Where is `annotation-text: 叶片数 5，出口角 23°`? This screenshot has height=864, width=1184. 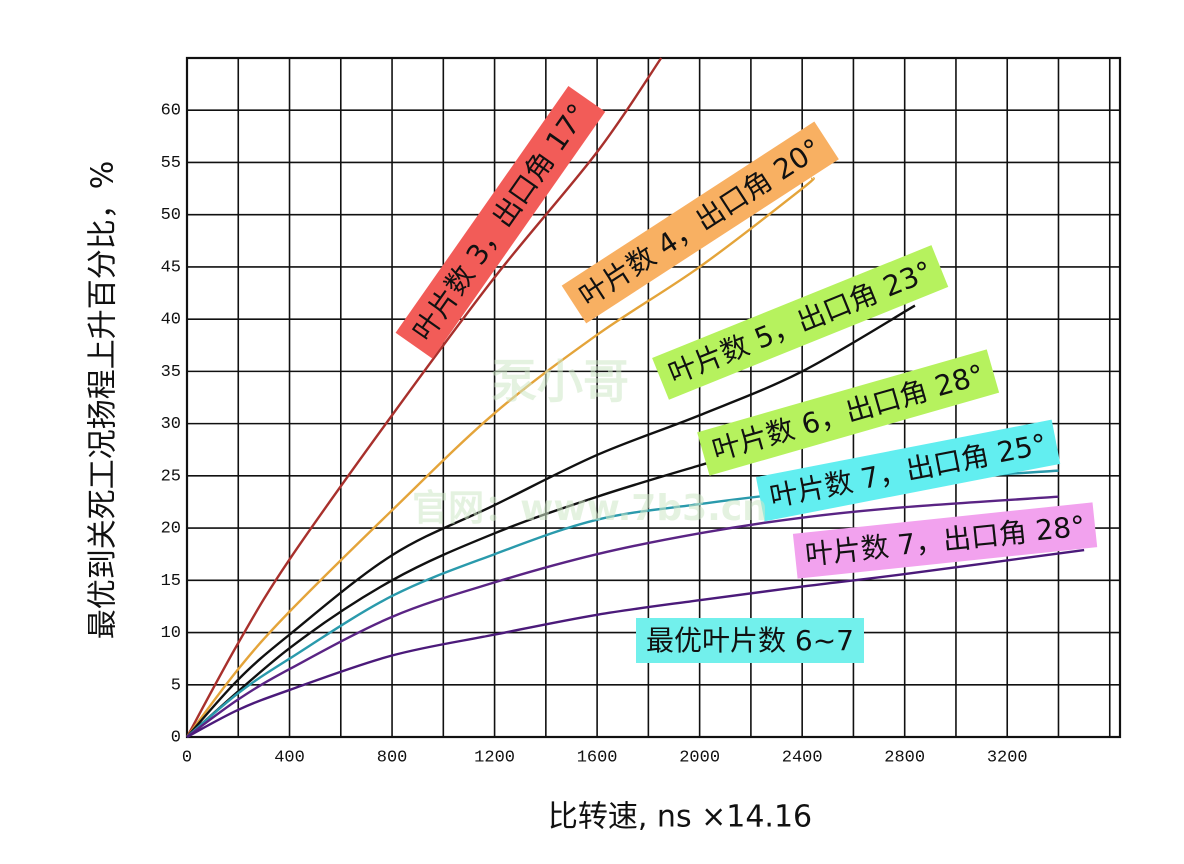
annotation-text: 叶片数 5，出口角 23° is located at coordinates (800, 322).